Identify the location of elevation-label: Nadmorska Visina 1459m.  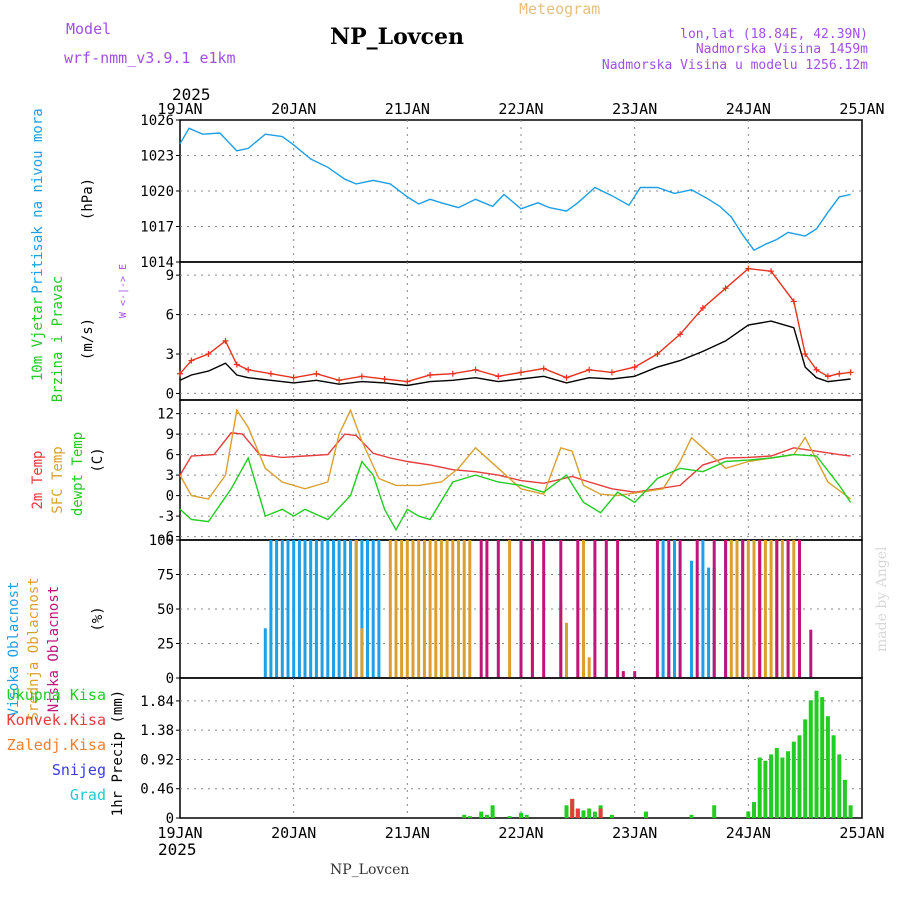
(781, 49).